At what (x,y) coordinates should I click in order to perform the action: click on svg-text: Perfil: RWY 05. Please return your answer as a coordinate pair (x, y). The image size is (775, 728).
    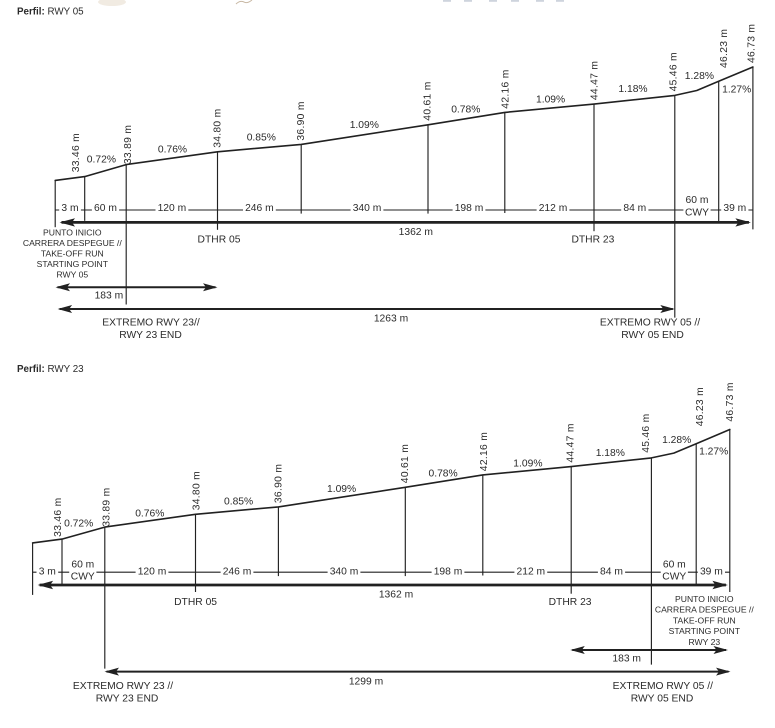
    Looking at the image, I should click on (50, 12).